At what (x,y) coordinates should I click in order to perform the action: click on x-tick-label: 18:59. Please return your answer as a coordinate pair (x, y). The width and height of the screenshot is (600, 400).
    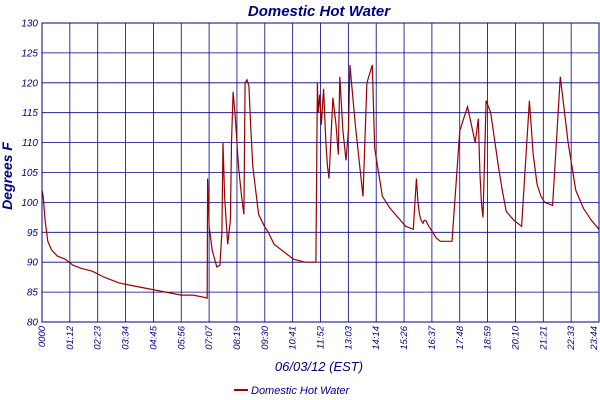
    Looking at the image, I should click on (488, 337).